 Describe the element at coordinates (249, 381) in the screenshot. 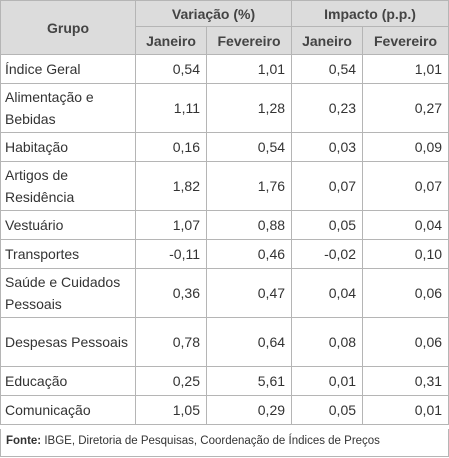

I see `row-var-feb: 5,61` at that location.